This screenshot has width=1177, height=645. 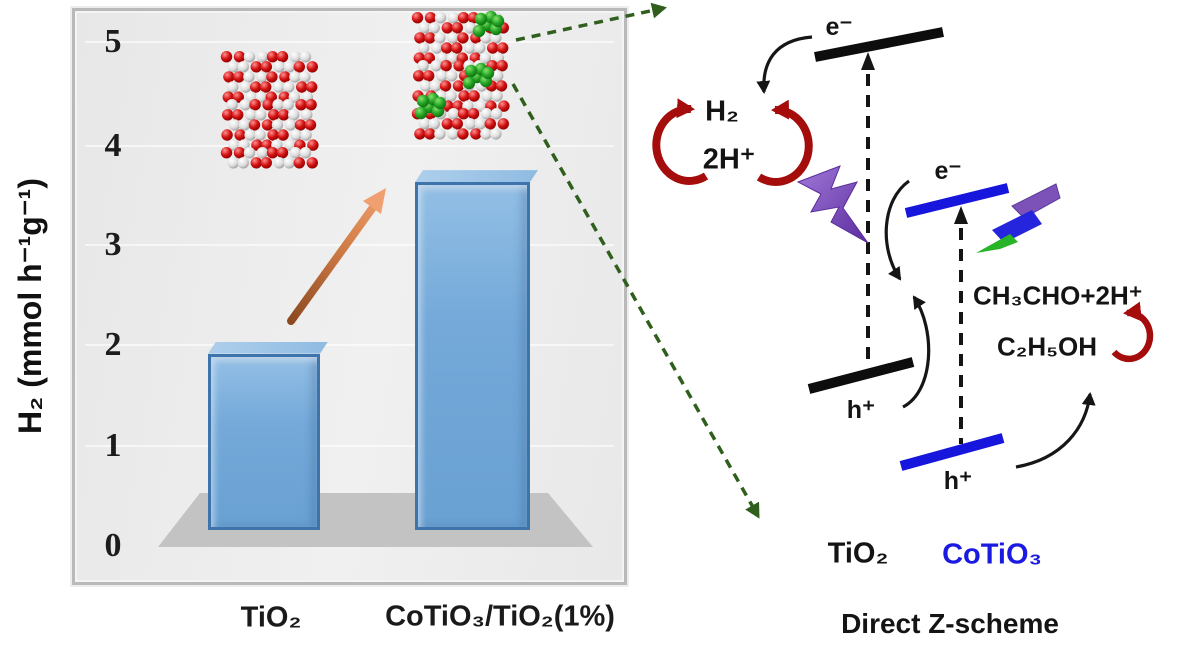 What do you see at coordinates (680, 141) in the screenshot?
I see `h2-cycle-left-arc` at bounding box center [680, 141].